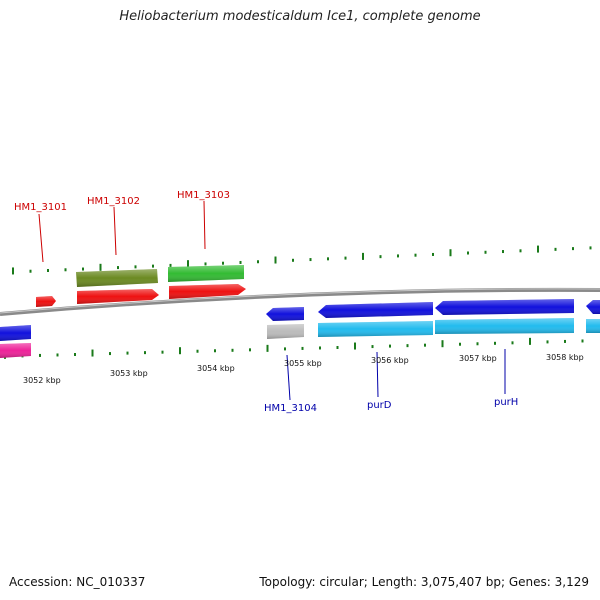 This screenshot has width=600, height=600. What do you see at coordinates (506, 402) in the screenshot?
I see `gene-label-purh: purH` at bounding box center [506, 402].